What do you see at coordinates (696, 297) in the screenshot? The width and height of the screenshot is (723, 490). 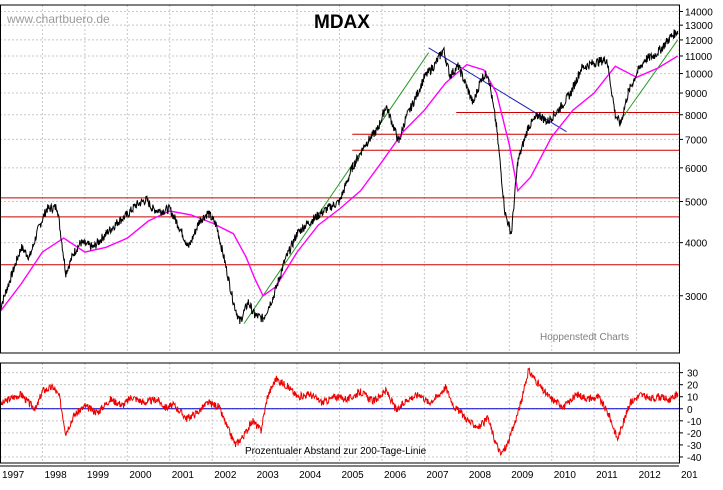 I see `y-tick-label: 3000` at bounding box center [696, 297].